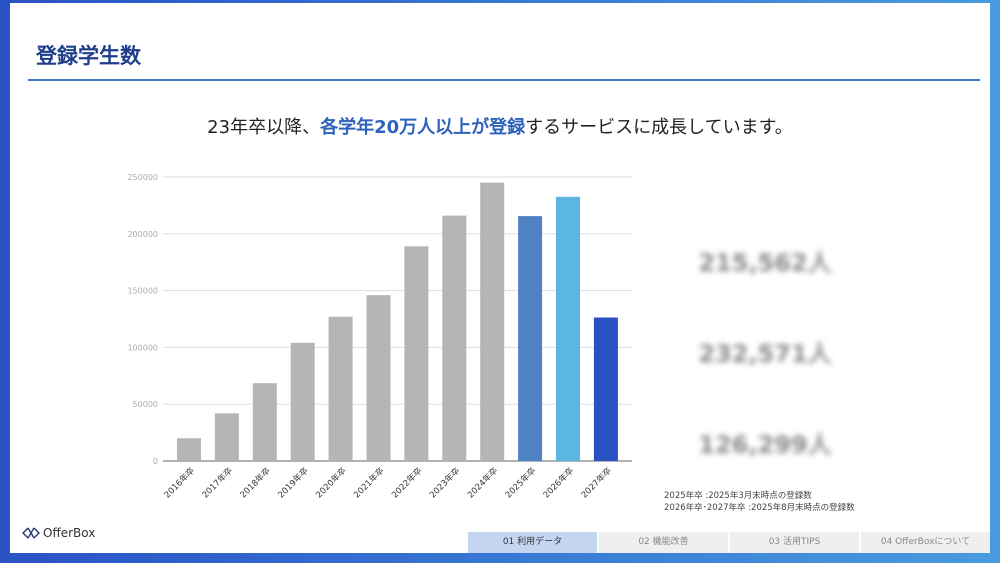  Describe the element at coordinates (416, 353) in the screenshot. I see `bar-2022年卒` at that location.